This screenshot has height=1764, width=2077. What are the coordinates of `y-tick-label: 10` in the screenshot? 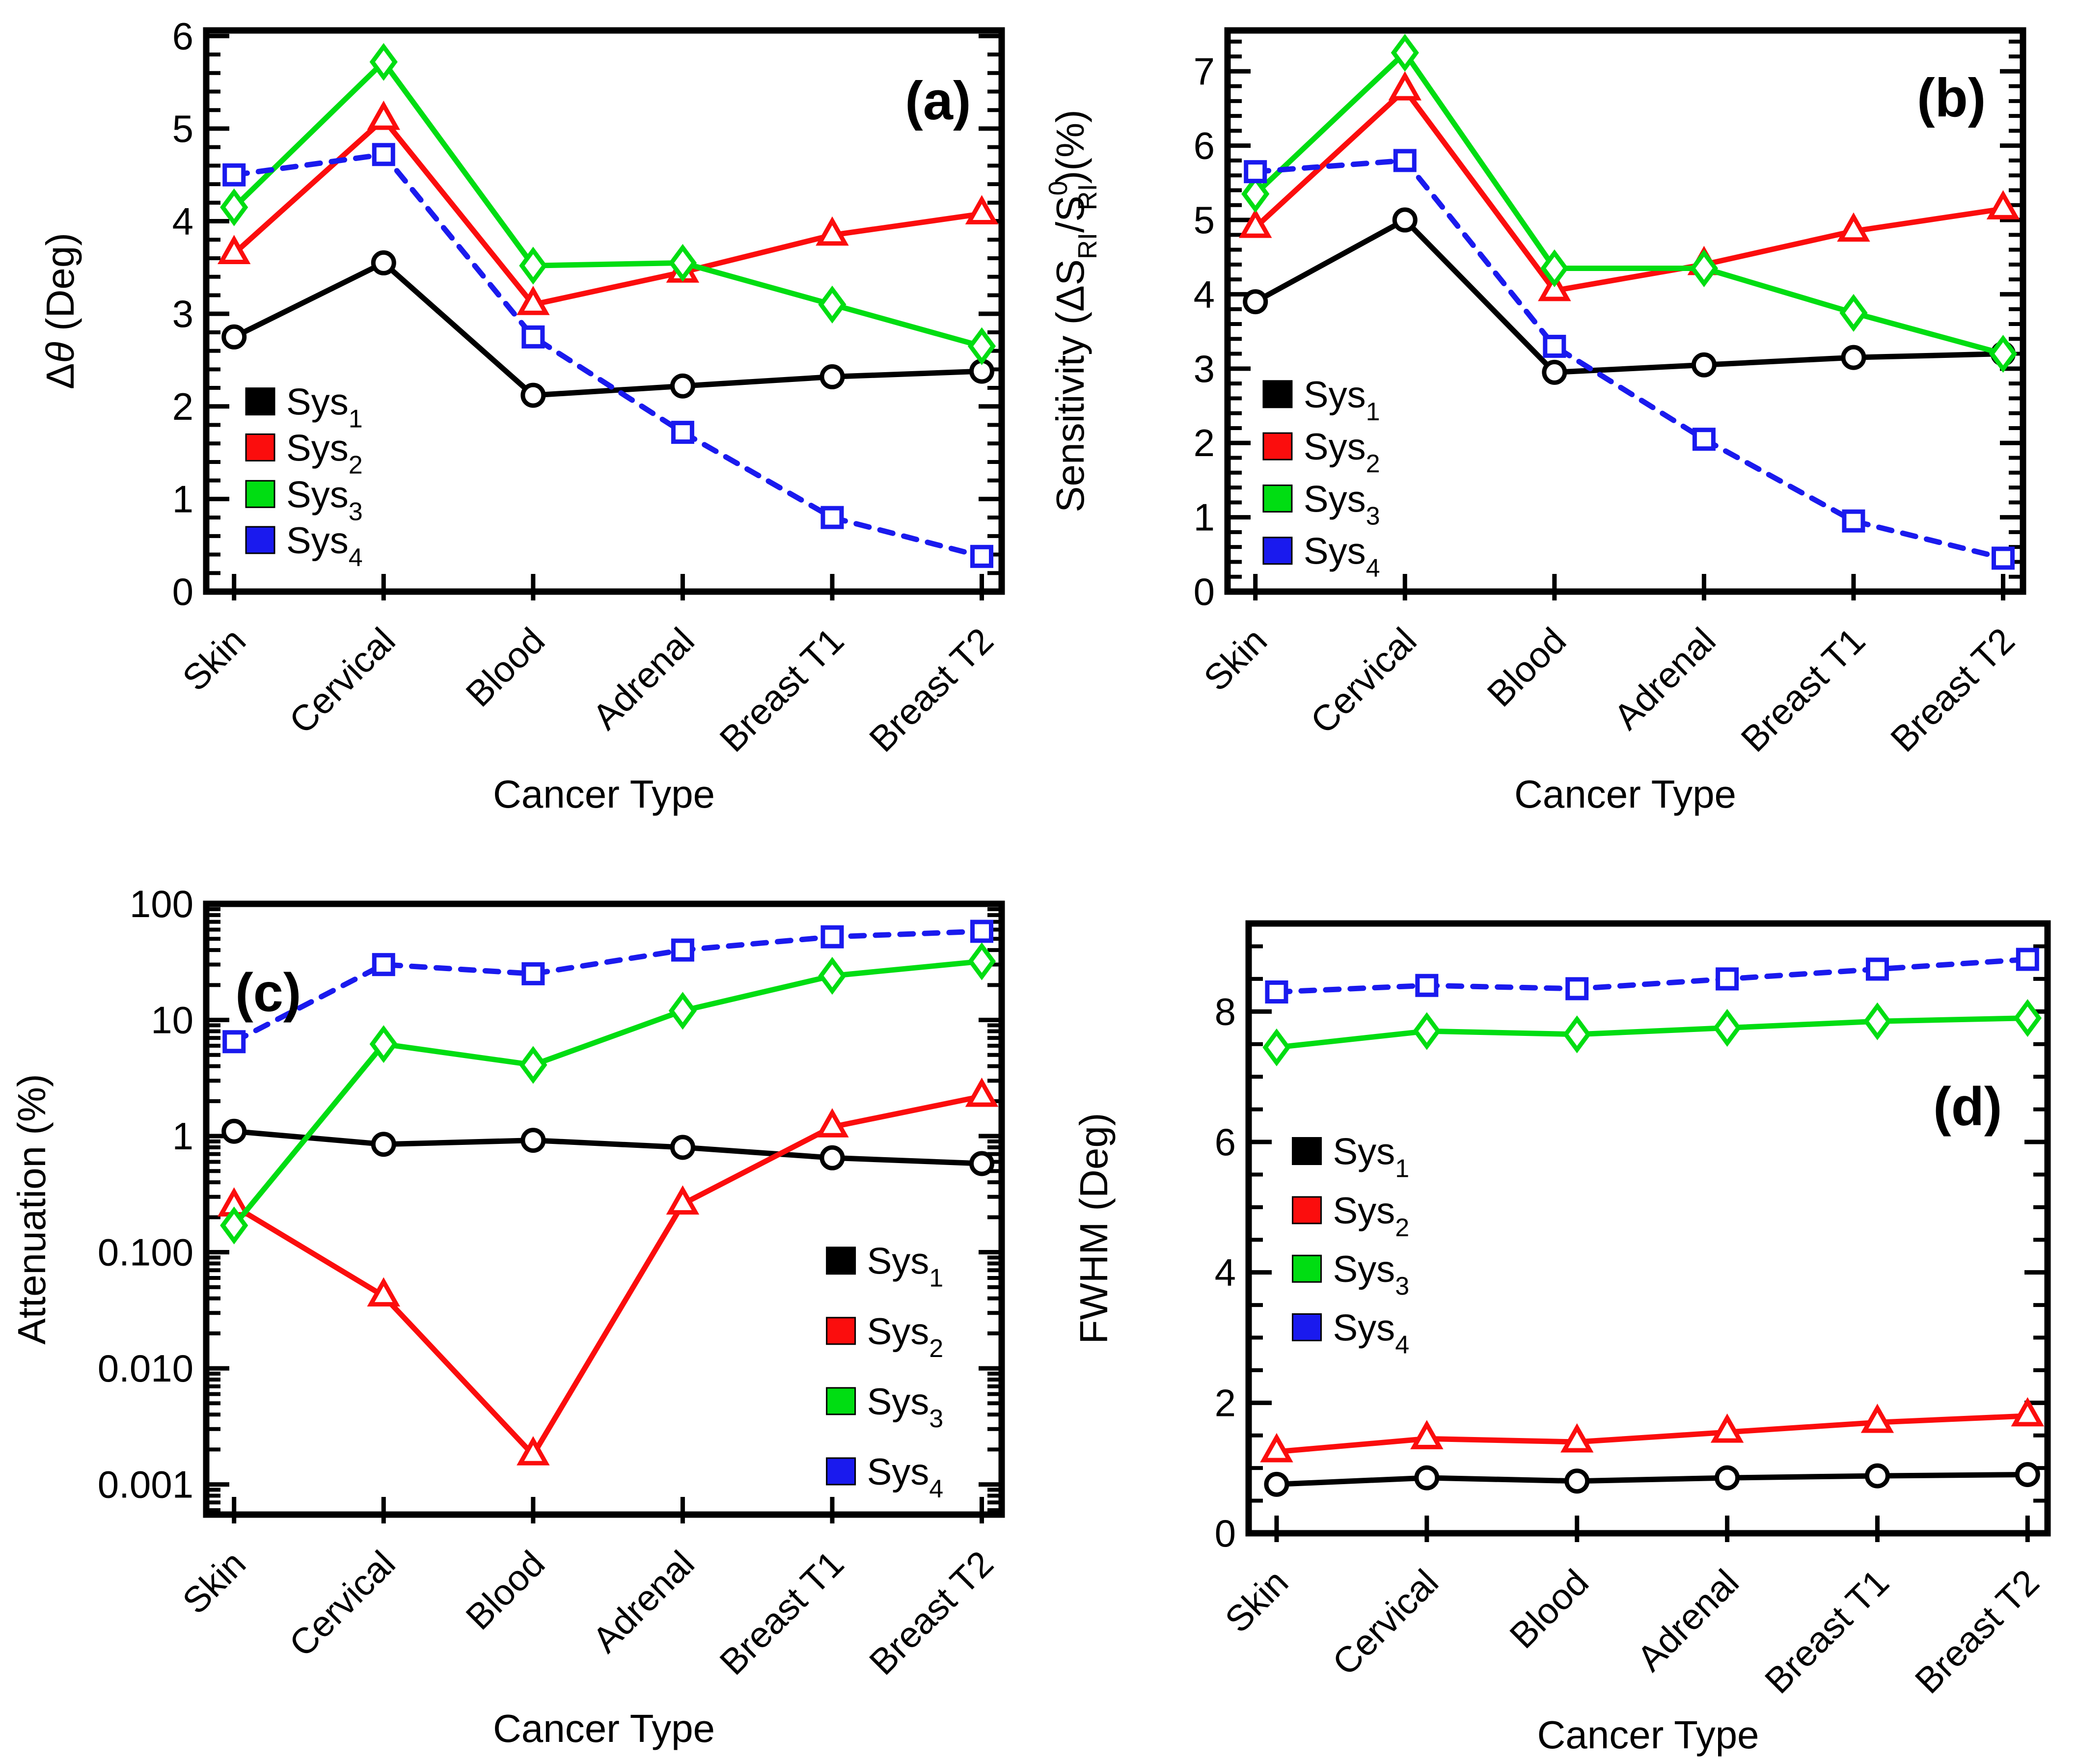 It's located at (172, 1020).